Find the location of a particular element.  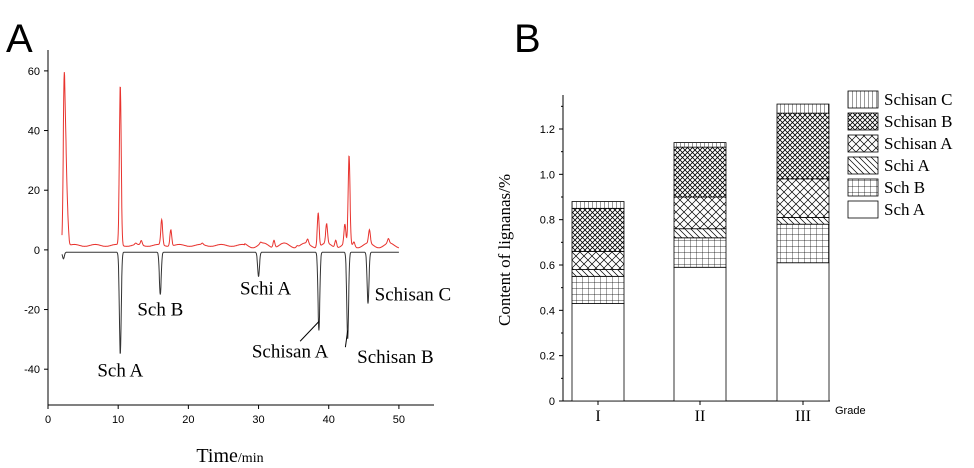

legend-label-schisan-c: Schisan C is located at coordinates (918, 99).